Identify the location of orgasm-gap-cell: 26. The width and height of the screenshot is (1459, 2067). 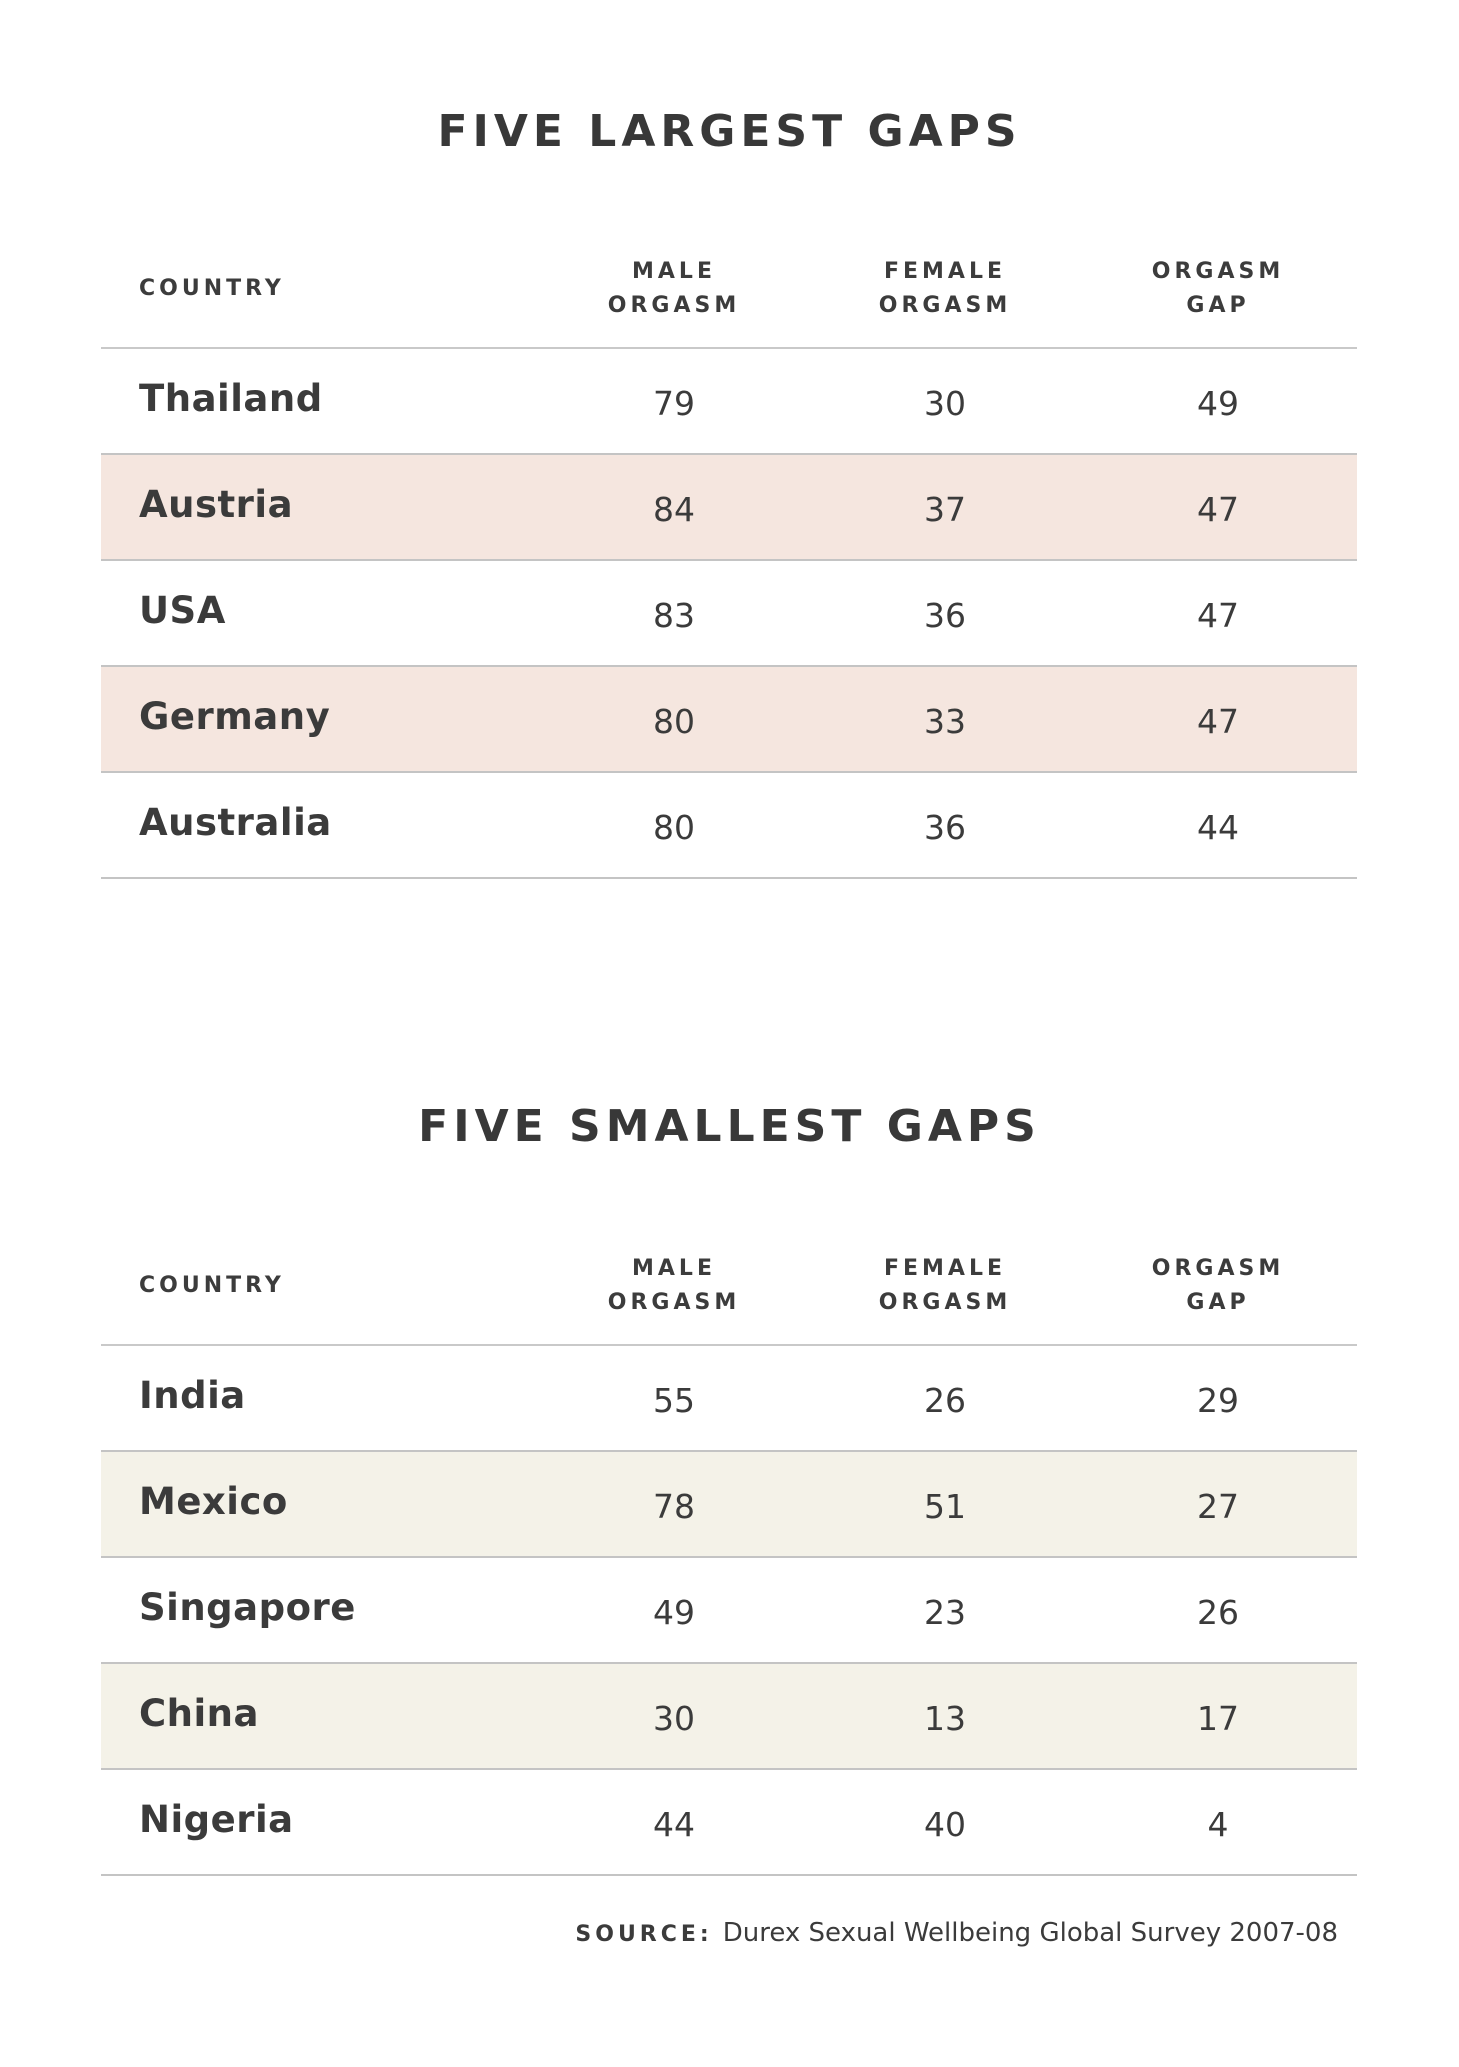
(1218, 1612).